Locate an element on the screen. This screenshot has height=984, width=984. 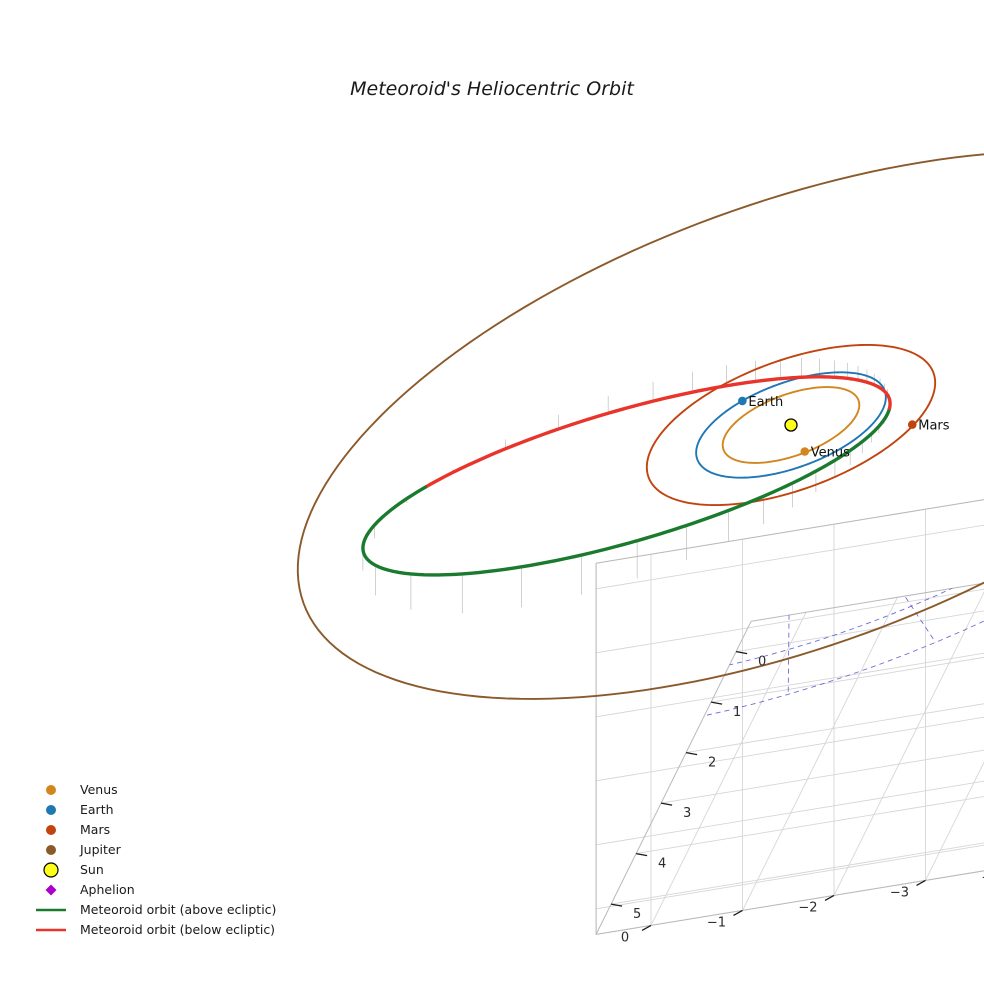
meteoroid-orbit is located at coordinates (626, 476).